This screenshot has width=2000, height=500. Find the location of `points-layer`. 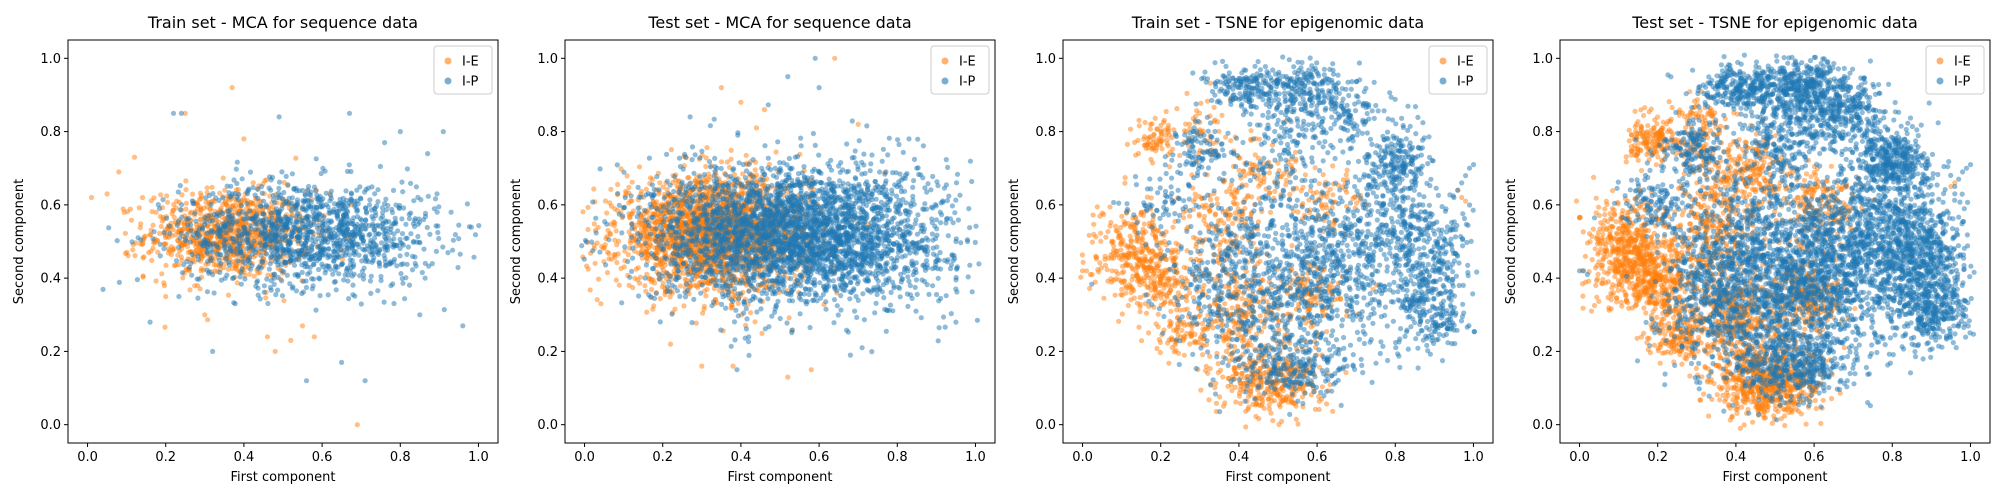

points-layer is located at coordinates (285, 256).